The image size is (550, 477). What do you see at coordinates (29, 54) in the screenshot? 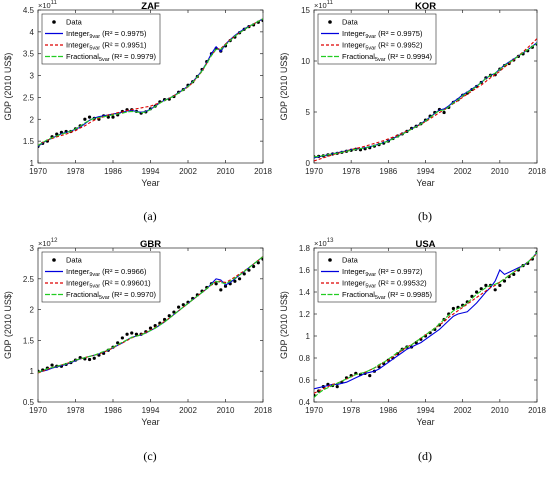
I see `y-tick-label: 3.5` at bounding box center [29, 54].